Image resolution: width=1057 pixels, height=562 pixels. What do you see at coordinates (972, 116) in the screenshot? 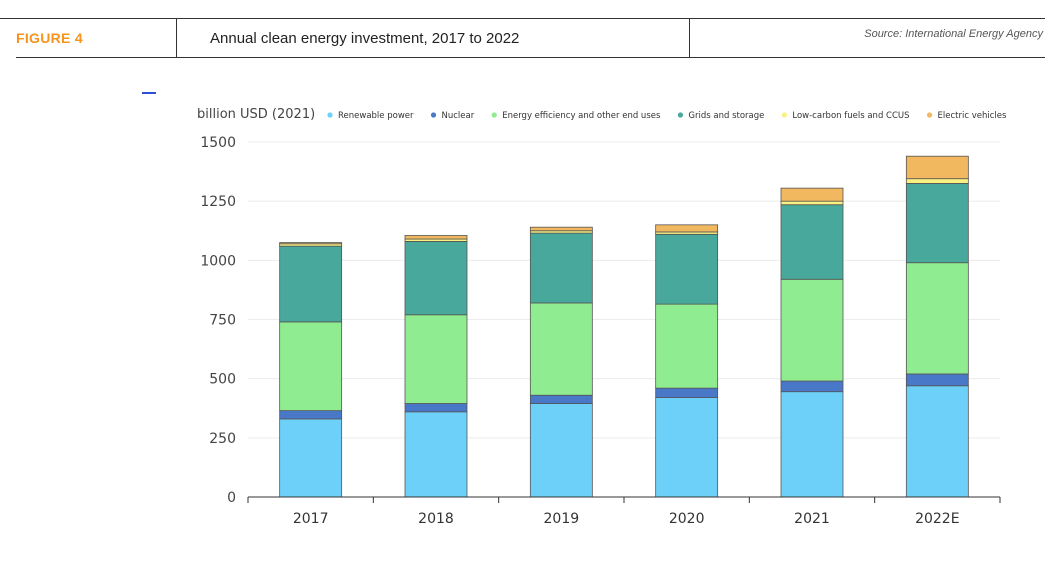
I see `legend-label: Electric vehicles` at bounding box center [972, 116].